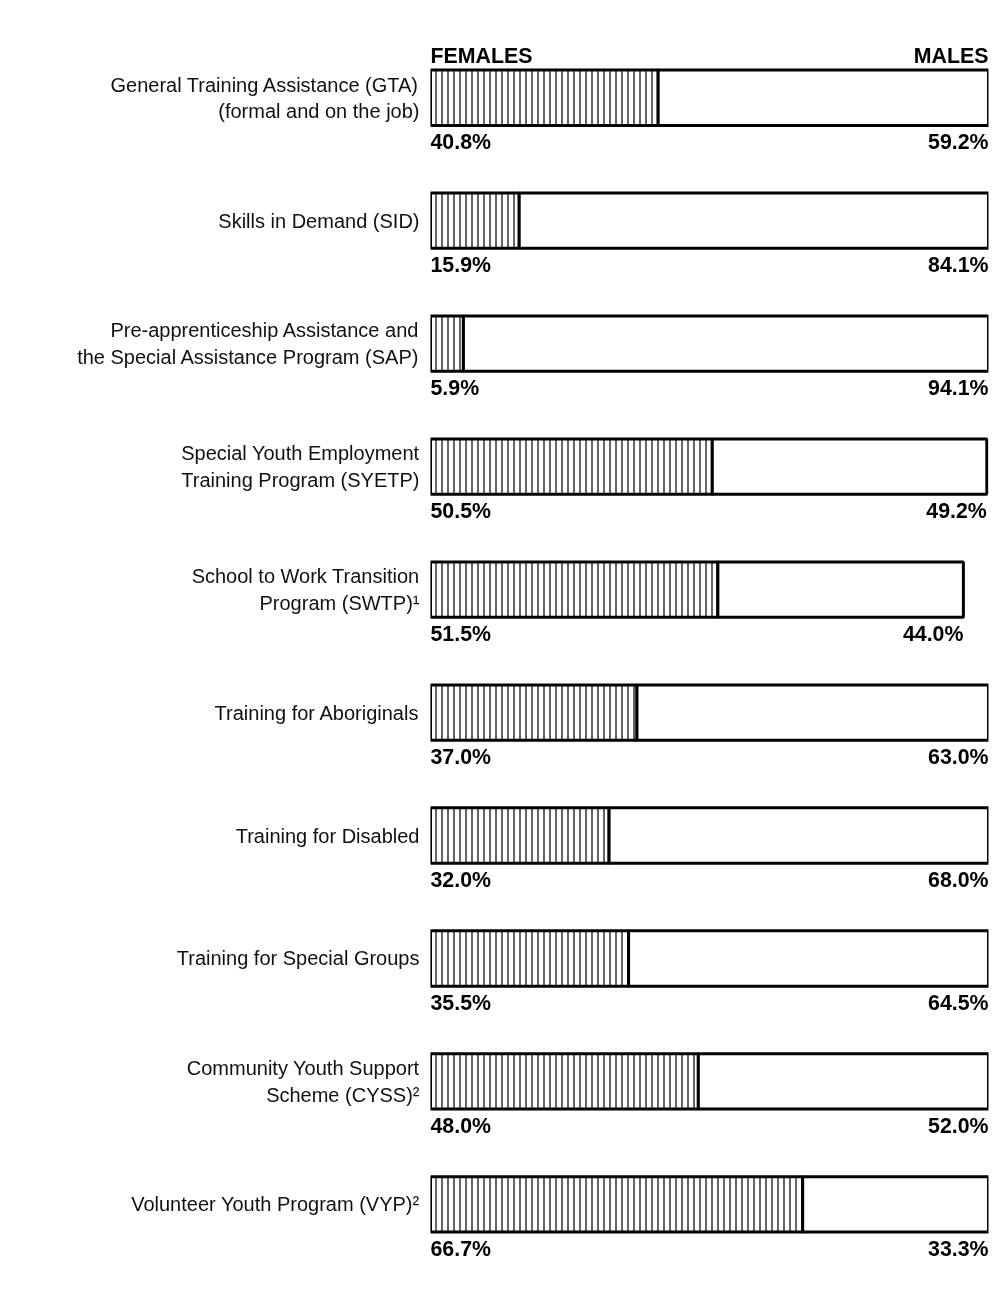 The height and width of the screenshot is (1301, 1005). What do you see at coordinates (298, 958) in the screenshot?
I see `y-tick-label: Training for Special Groups` at bounding box center [298, 958].